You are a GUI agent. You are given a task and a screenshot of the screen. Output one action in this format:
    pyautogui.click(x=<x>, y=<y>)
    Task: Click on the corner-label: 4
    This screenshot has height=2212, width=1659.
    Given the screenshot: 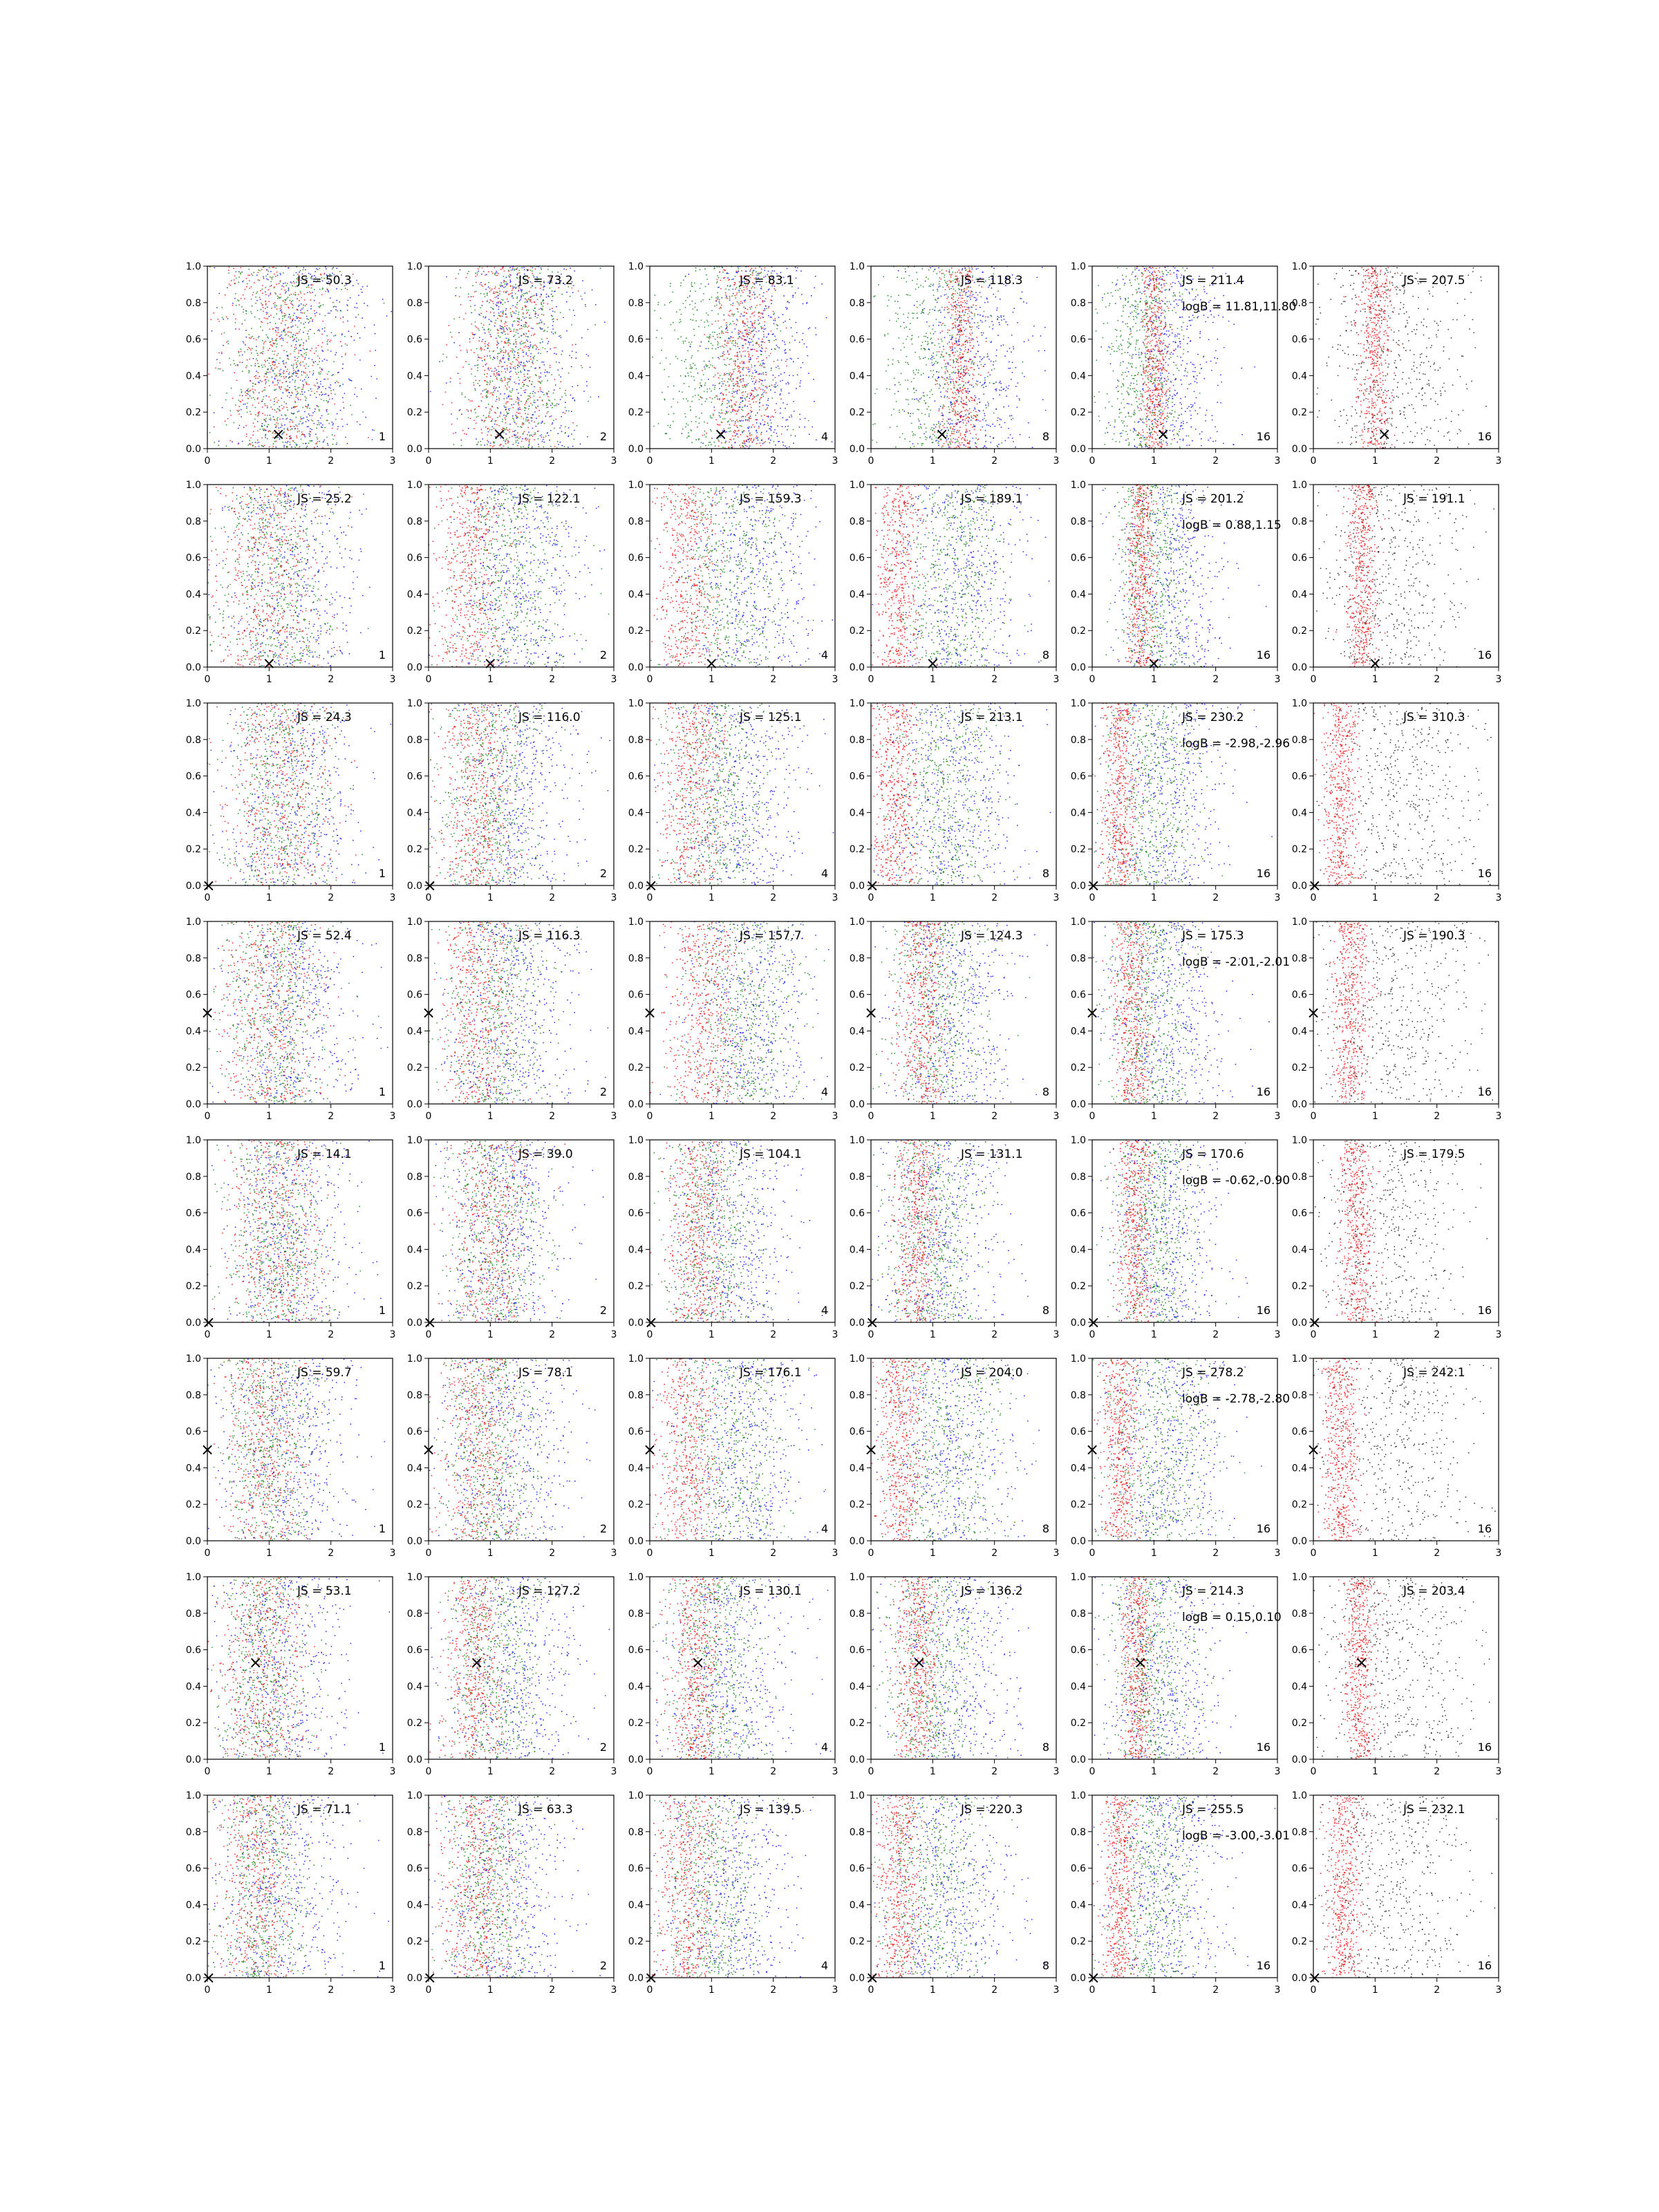 What is the action you would take?
    pyautogui.click(x=824, y=436)
    